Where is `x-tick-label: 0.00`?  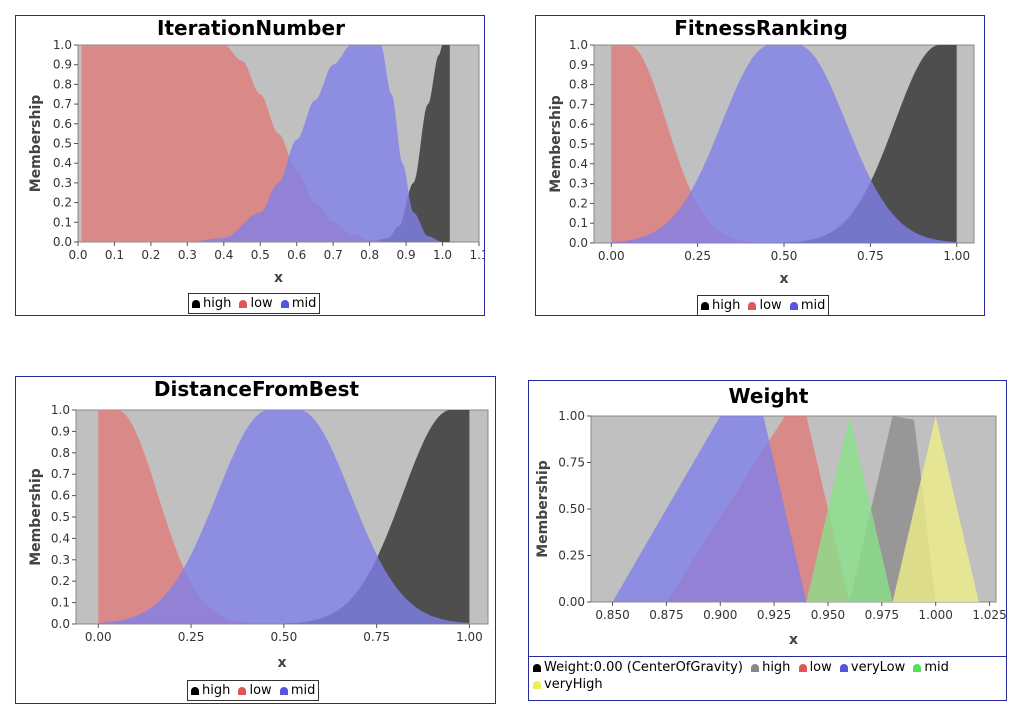 x-tick-label: 0.00 is located at coordinates (611, 256).